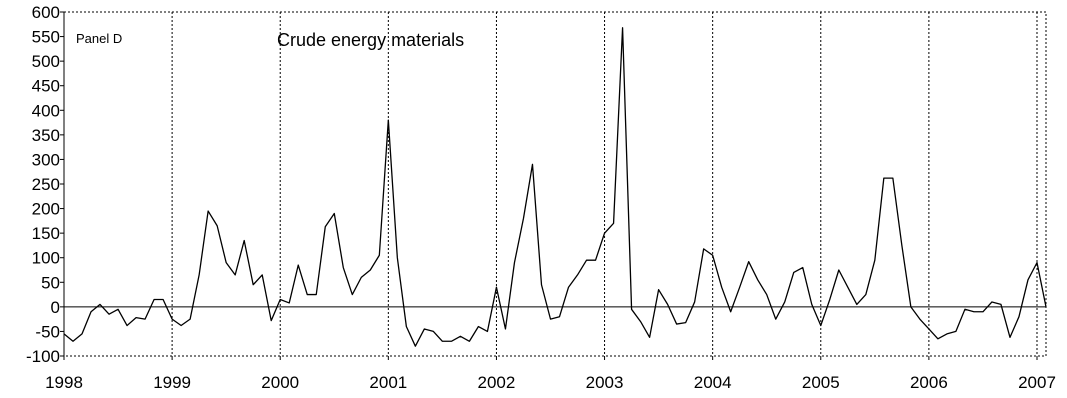  Describe the element at coordinates (46, 110) in the screenshot. I see `y-tick-label: 400` at that location.